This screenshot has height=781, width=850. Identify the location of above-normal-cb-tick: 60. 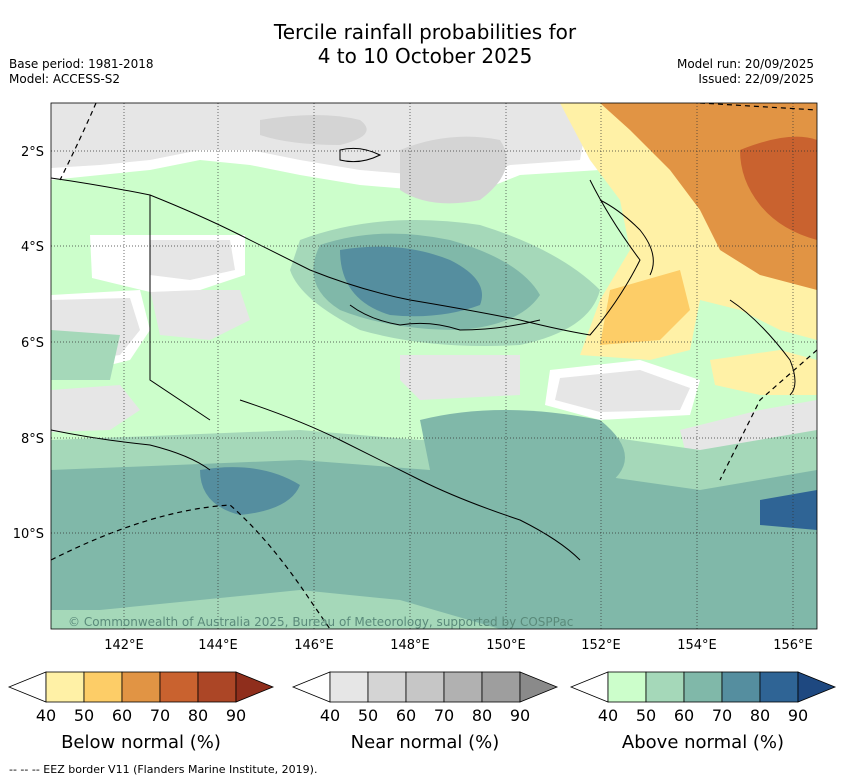
(684, 715).